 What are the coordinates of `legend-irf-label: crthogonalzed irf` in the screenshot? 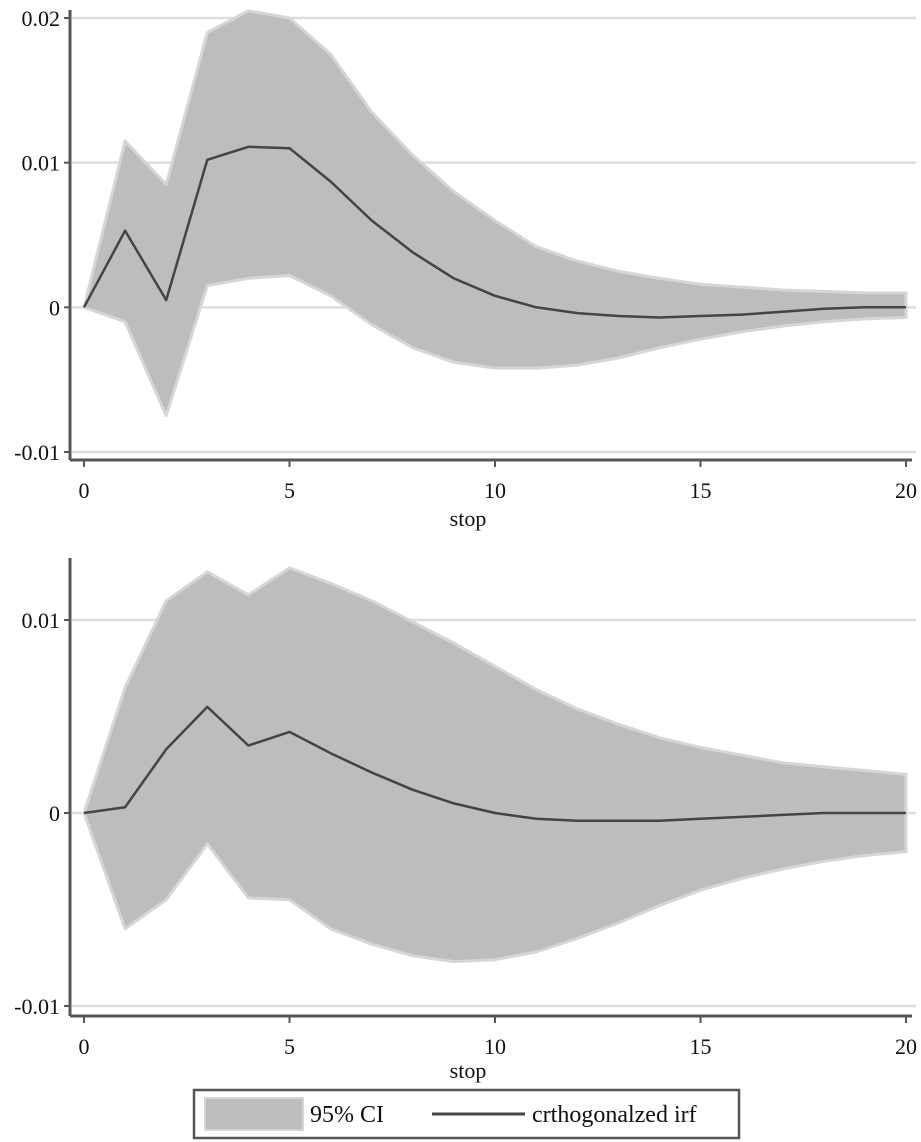 It's located at (614, 1115).